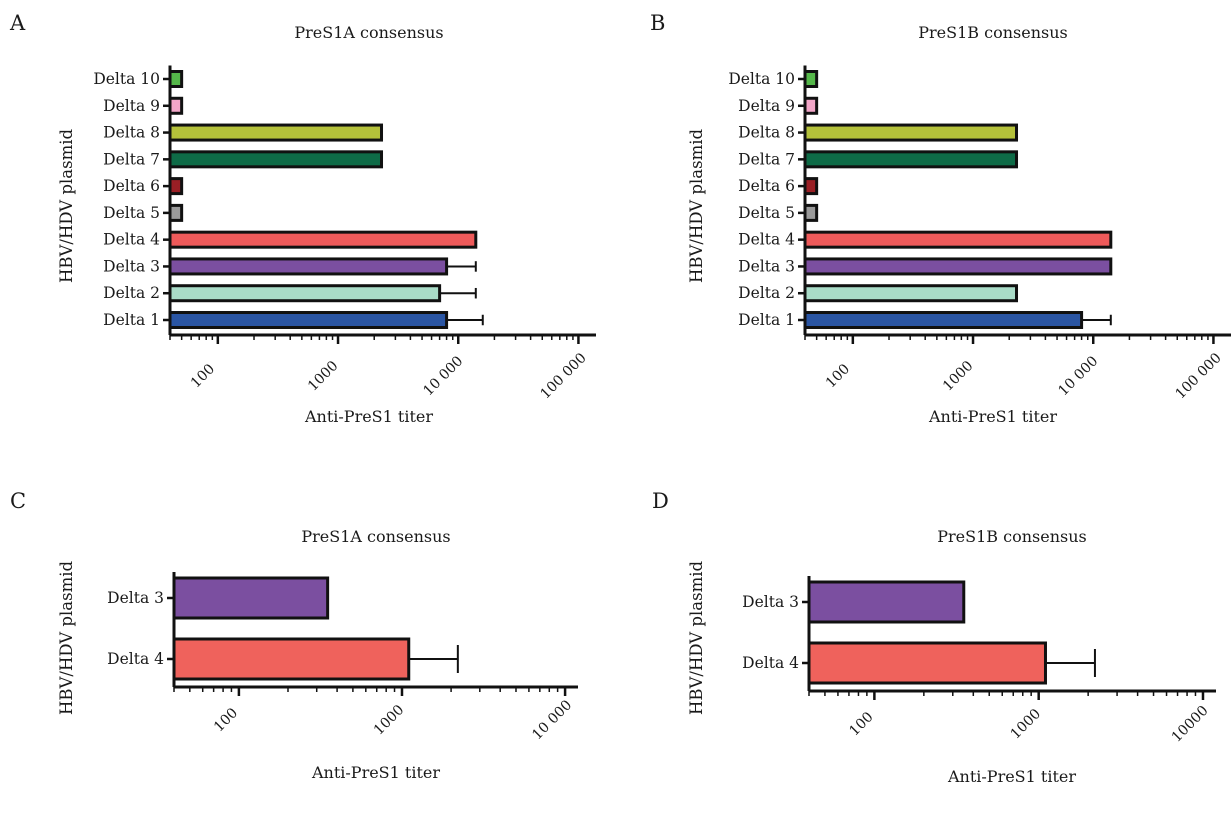 This screenshot has width=1232, height=817. What do you see at coordinates (766, 133) in the screenshot?
I see `panel-b-category-label: Delta 8` at bounding box center [766, 133].